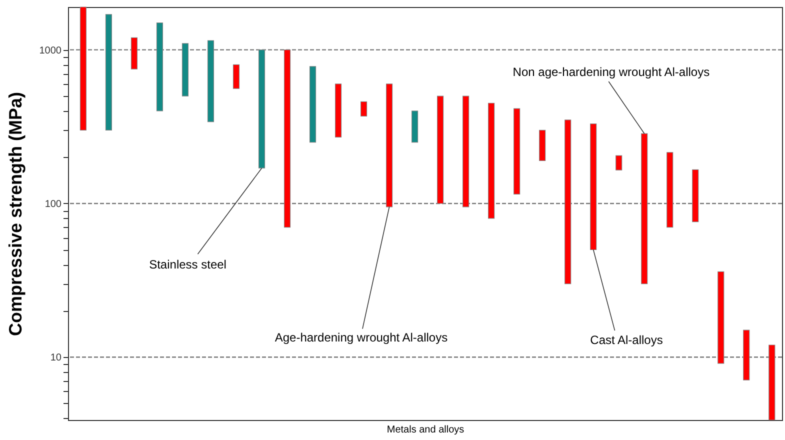 The width and height of the screenshot is (785, 440). Describe the element at coordinates (50, 50) in the screenshot. I see `y-tick-label: 1000` at that location.